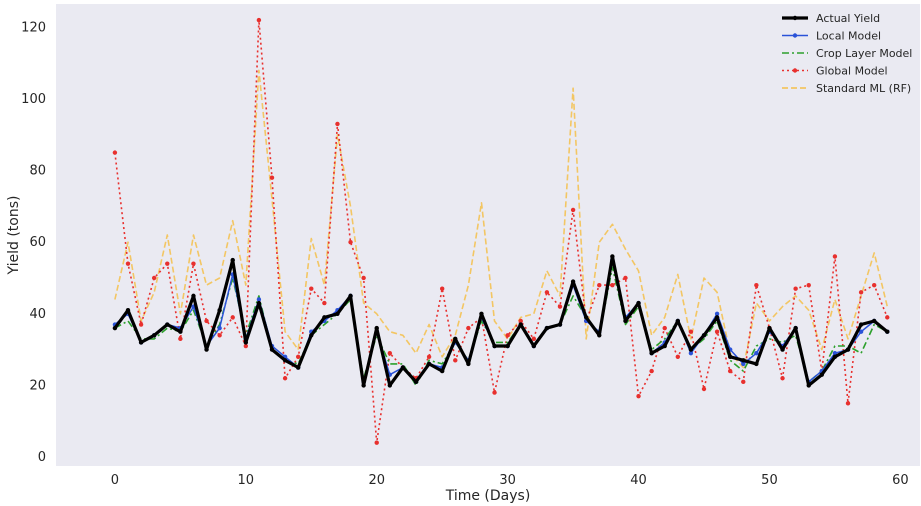  Describe the element at coordinates (14, 236) in the screenshot. I see `y-axis-label: Yield (tons)` at that location.